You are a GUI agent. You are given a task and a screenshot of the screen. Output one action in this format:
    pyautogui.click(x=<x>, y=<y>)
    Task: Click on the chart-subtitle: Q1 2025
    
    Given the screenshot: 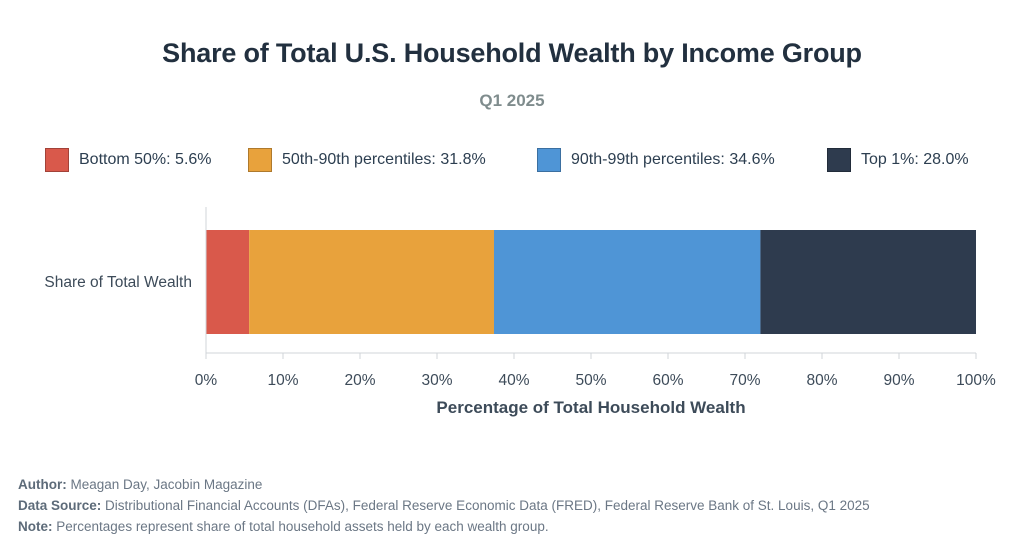 What is the action you would take?
    pyautogui.click(x=512, y=100)
    